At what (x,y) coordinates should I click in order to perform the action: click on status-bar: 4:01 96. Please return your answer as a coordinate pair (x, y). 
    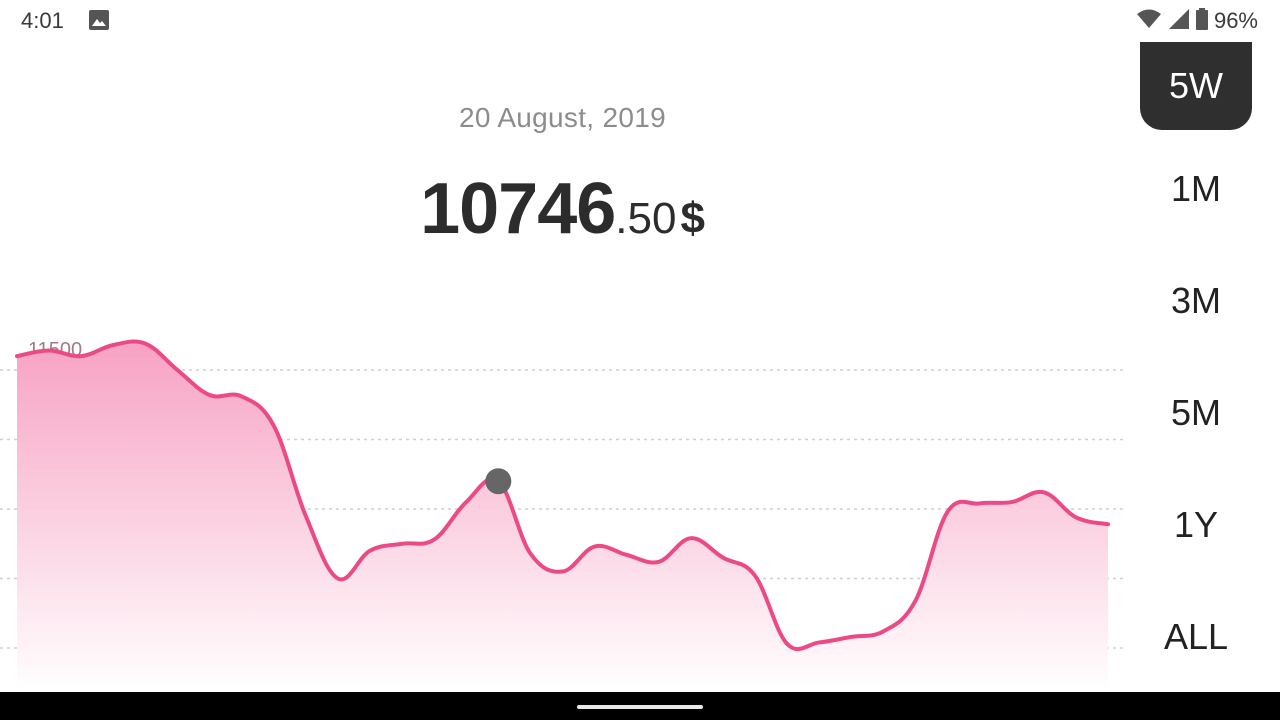
    Looking at the image, I should click on (640, 21).